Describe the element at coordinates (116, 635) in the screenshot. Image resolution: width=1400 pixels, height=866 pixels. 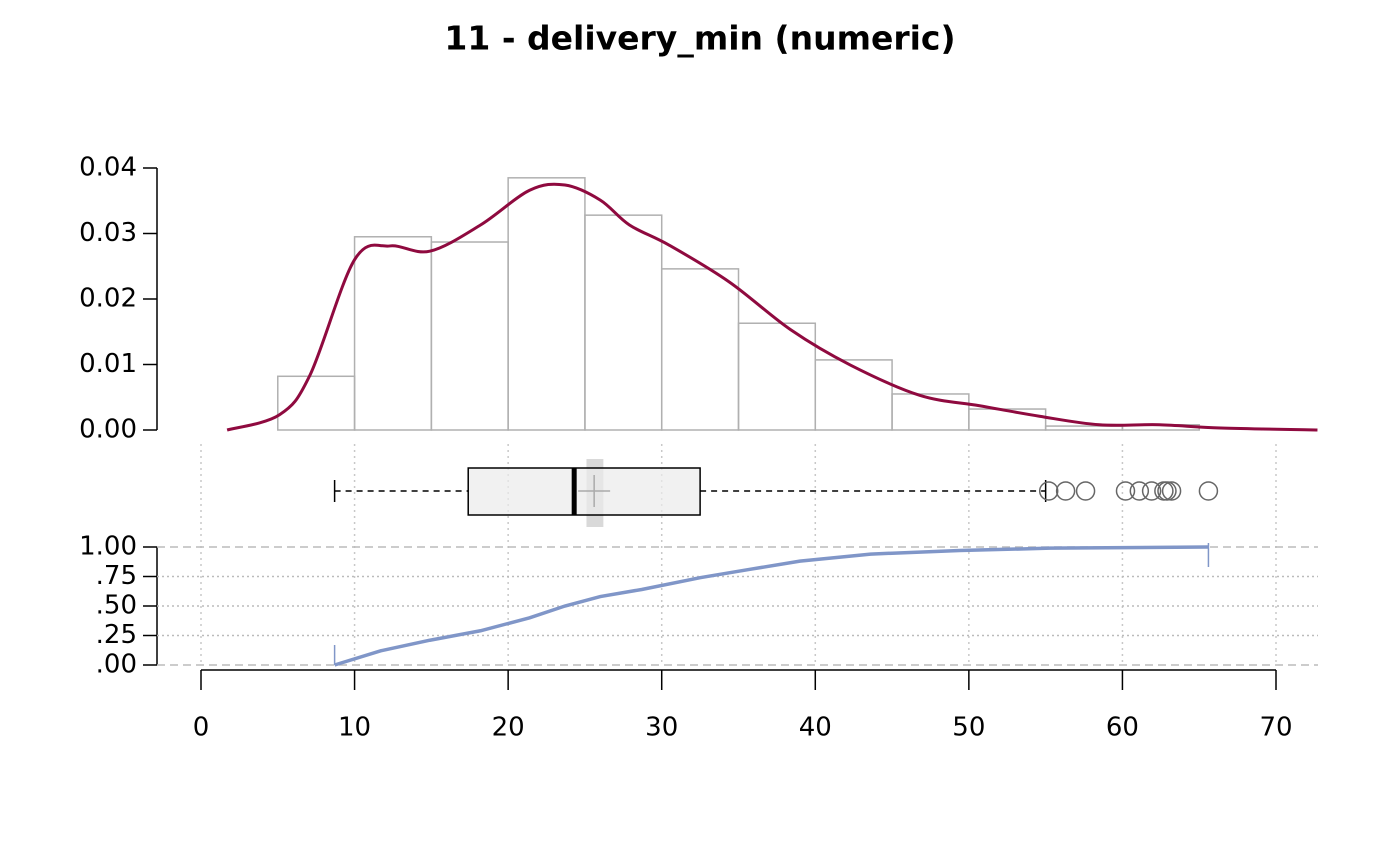
I see `y-tick-label: .25` at that location.